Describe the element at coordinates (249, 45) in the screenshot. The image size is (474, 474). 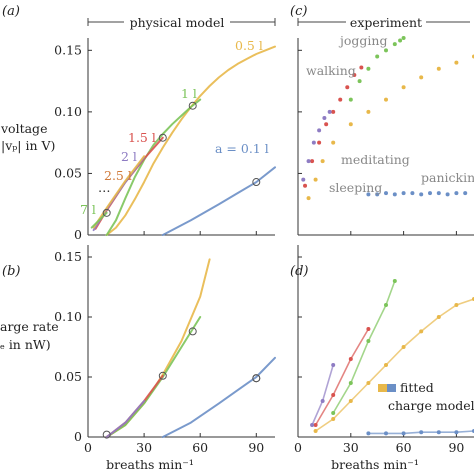
I see `label-0-5l: 0.5 l` at that location.